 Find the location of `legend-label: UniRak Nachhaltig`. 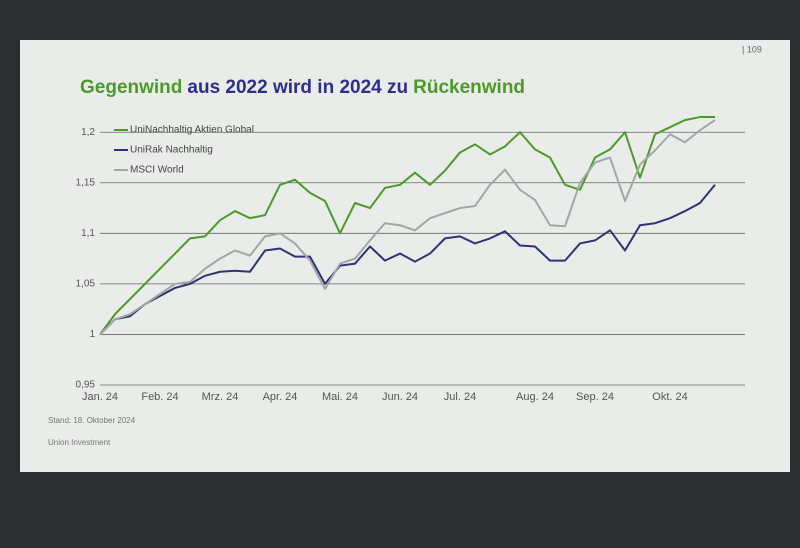

legend-label: UniRak Nachhaltig is located at coordinates (171, 150).